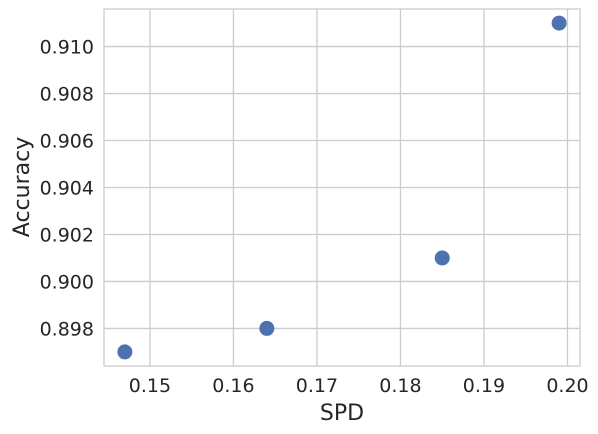 Image resolution: width=598 pixels, height=434 pixels. Describe the element at coordinates (67, 282) in the screenshot. I see `y-tick-label: 0.900` at that location.